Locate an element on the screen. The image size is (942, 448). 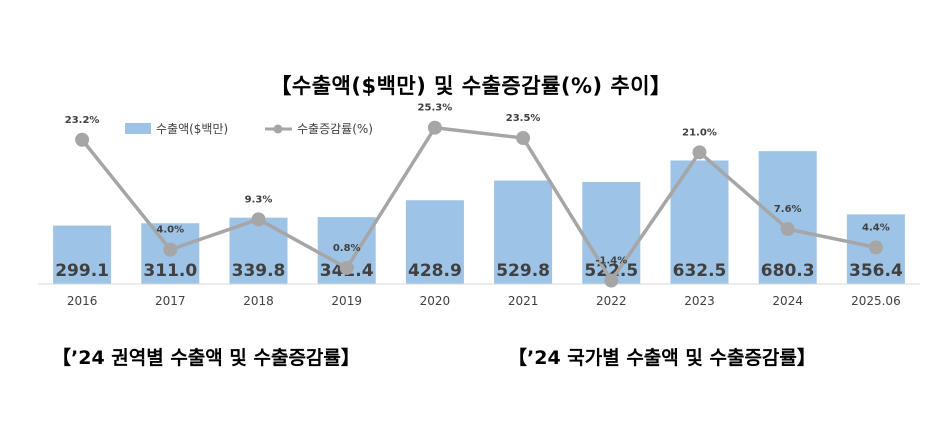
legend-bar-label: 수출액($백만) is located at coordinates (192, 129).